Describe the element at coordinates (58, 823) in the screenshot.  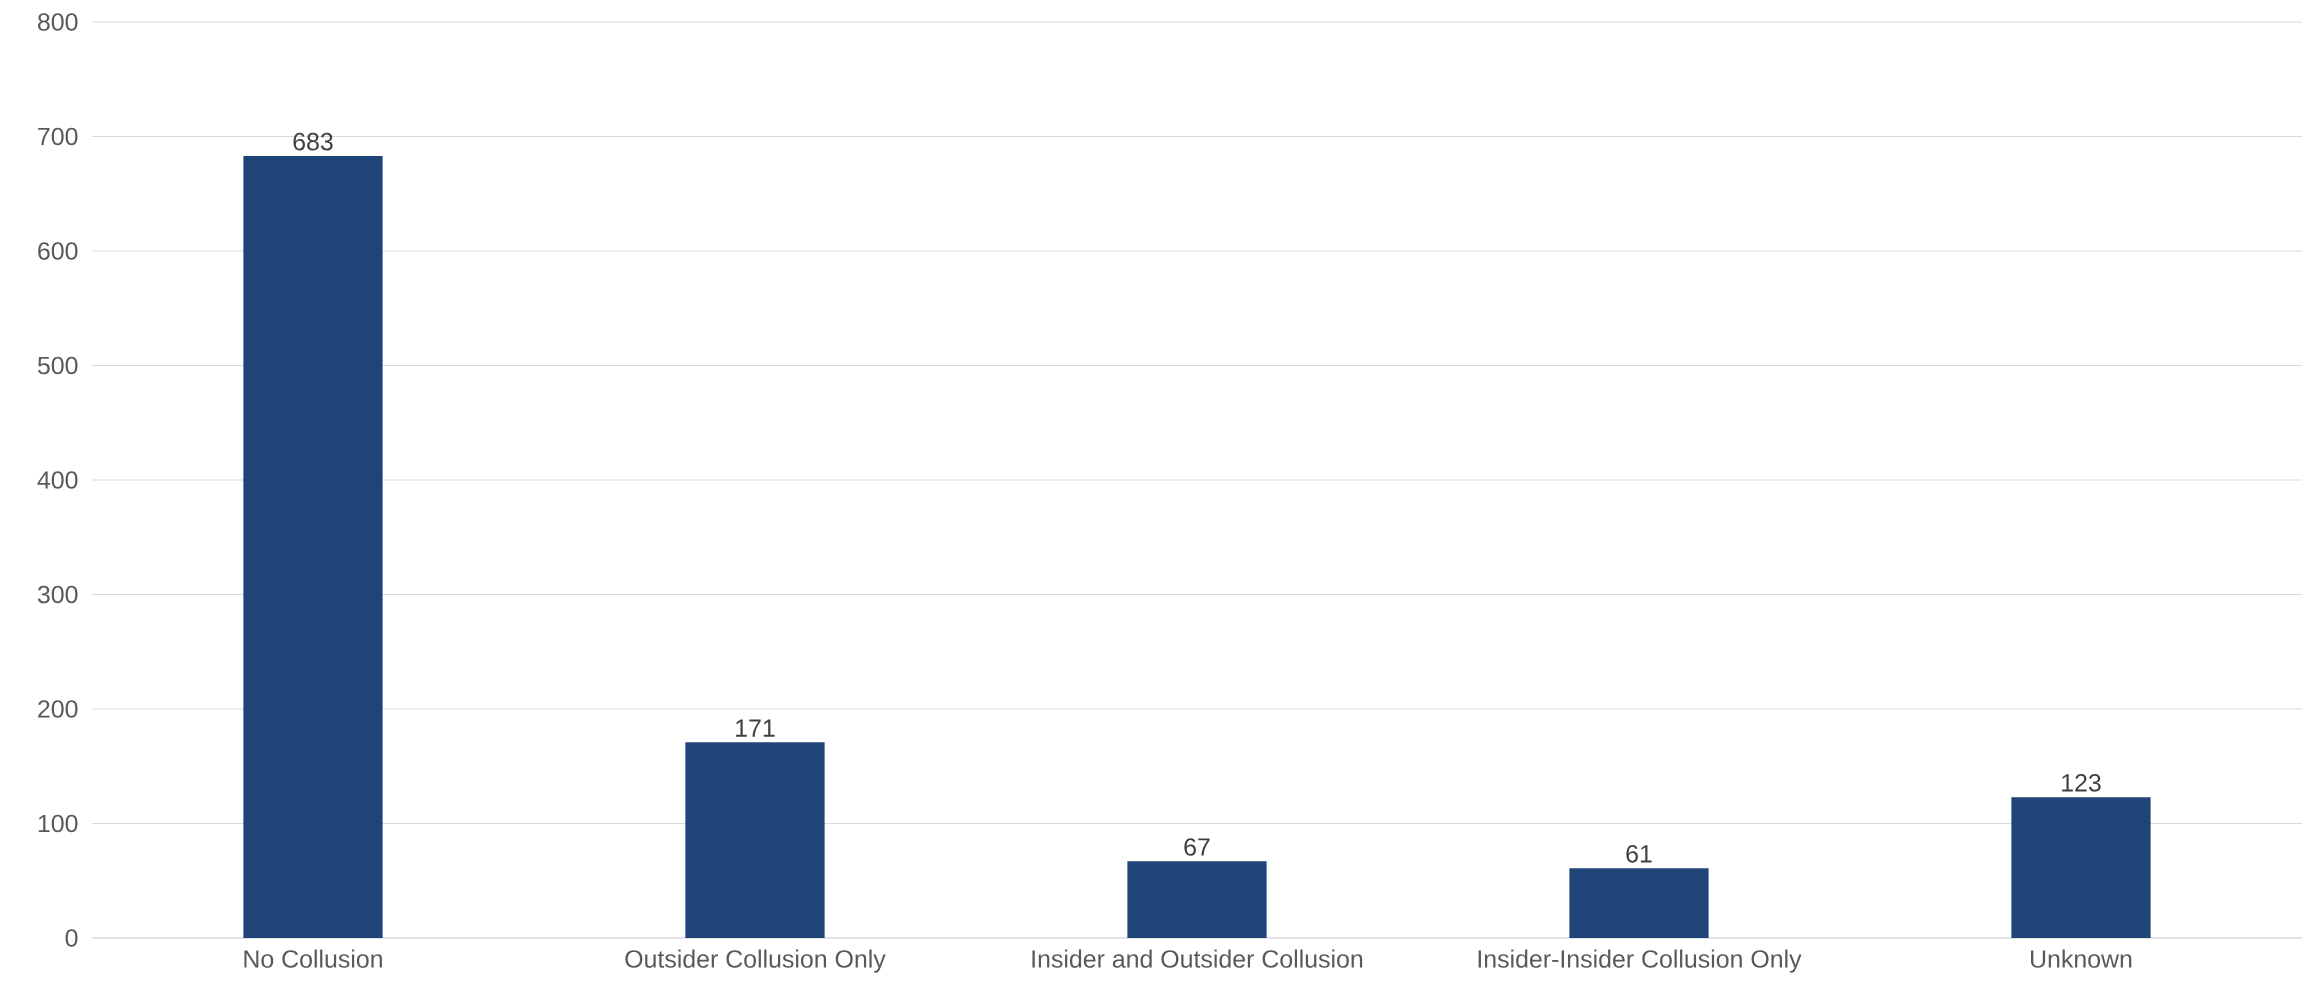
I see `y-tick-label: 100` at that location.